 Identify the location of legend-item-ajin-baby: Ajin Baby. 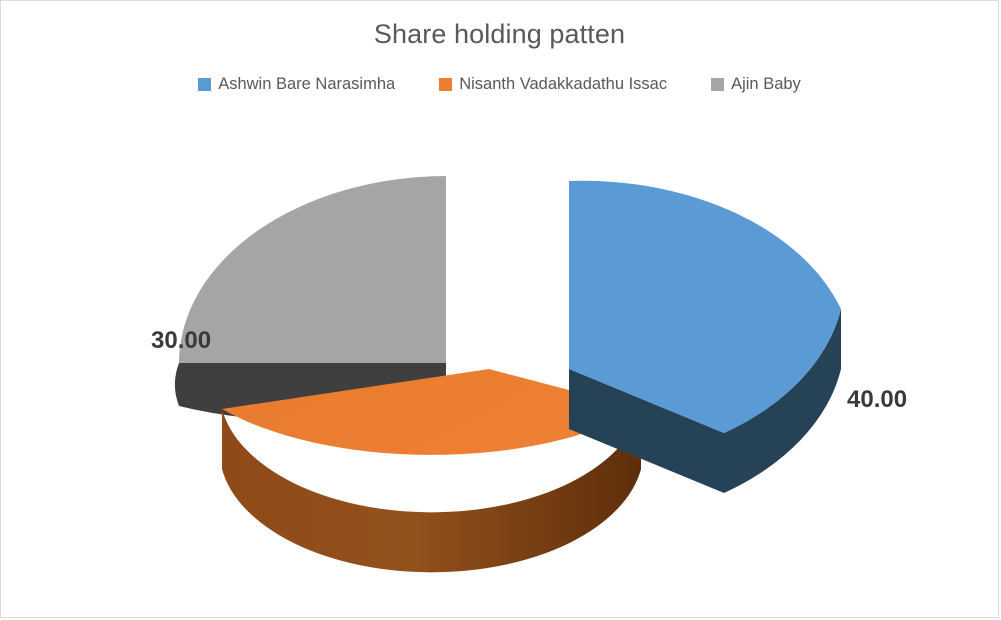
(756, 84).